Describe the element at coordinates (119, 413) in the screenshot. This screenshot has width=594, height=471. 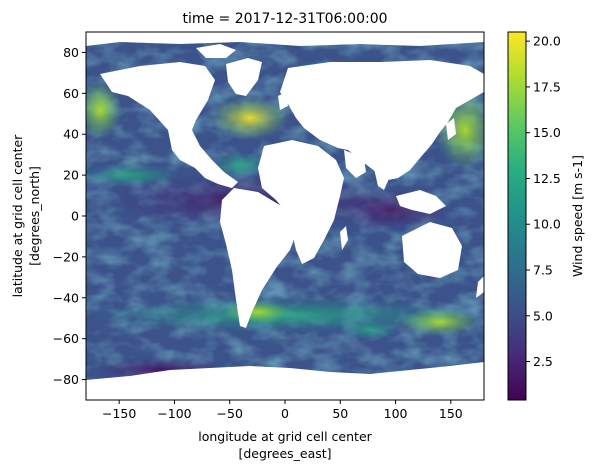
I see `x-tick-label: −150` at that location.